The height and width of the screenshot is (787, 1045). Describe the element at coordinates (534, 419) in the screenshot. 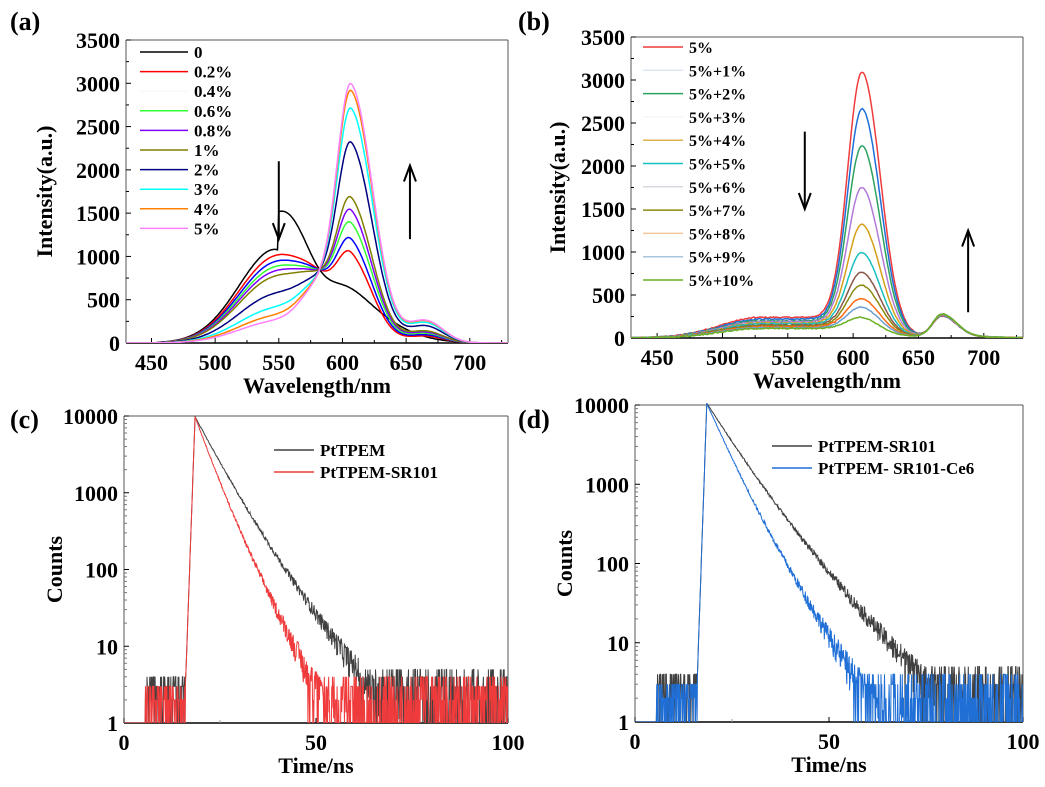

I see `panel-label: (d)` at that location.